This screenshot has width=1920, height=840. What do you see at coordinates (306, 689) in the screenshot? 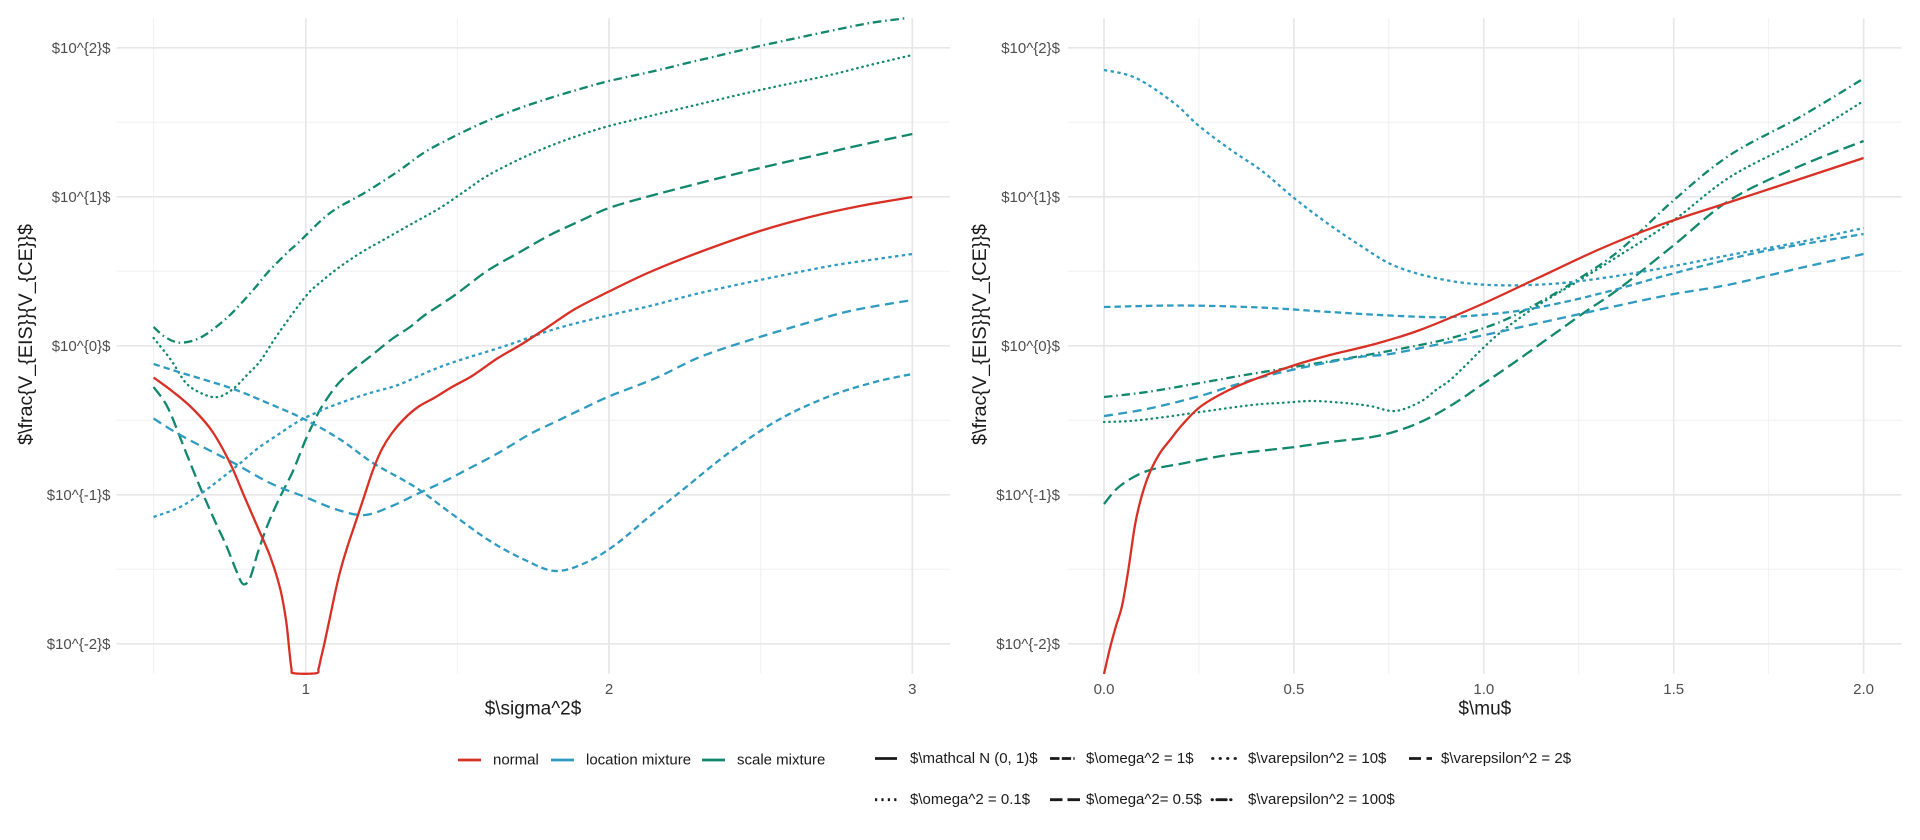
I see `svg-text: 1` at bounding box center [306, 689].